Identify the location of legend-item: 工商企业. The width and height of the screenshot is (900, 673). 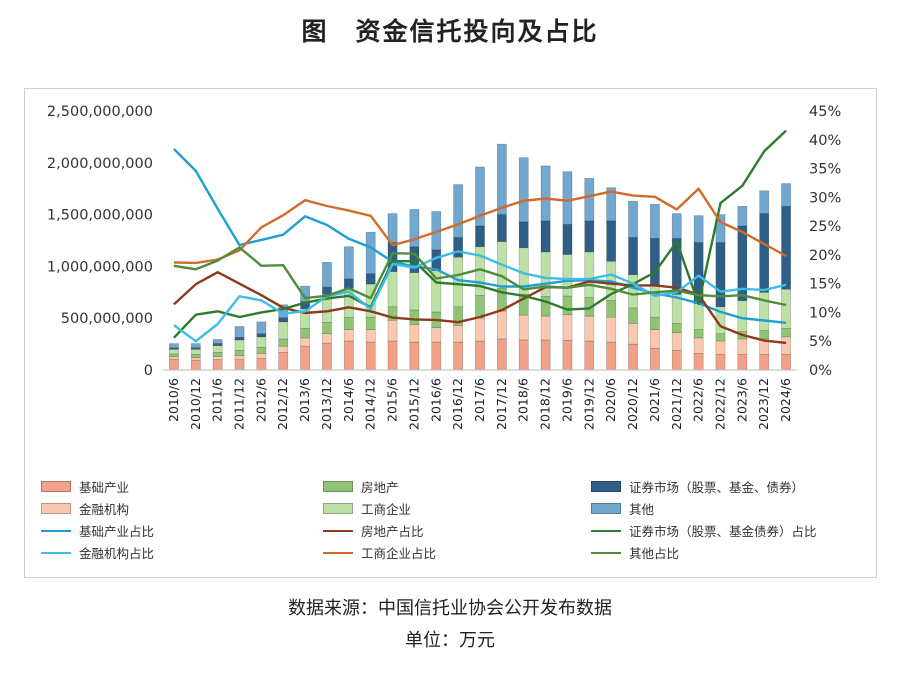
(367, 508).